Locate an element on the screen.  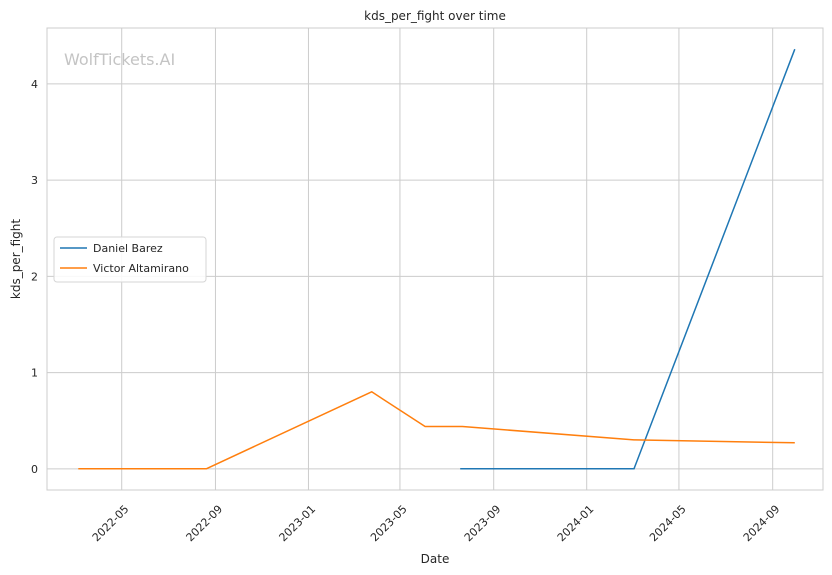
y-tick-labels: 0 1 2 3 4 is located at coordinates (34, 277).